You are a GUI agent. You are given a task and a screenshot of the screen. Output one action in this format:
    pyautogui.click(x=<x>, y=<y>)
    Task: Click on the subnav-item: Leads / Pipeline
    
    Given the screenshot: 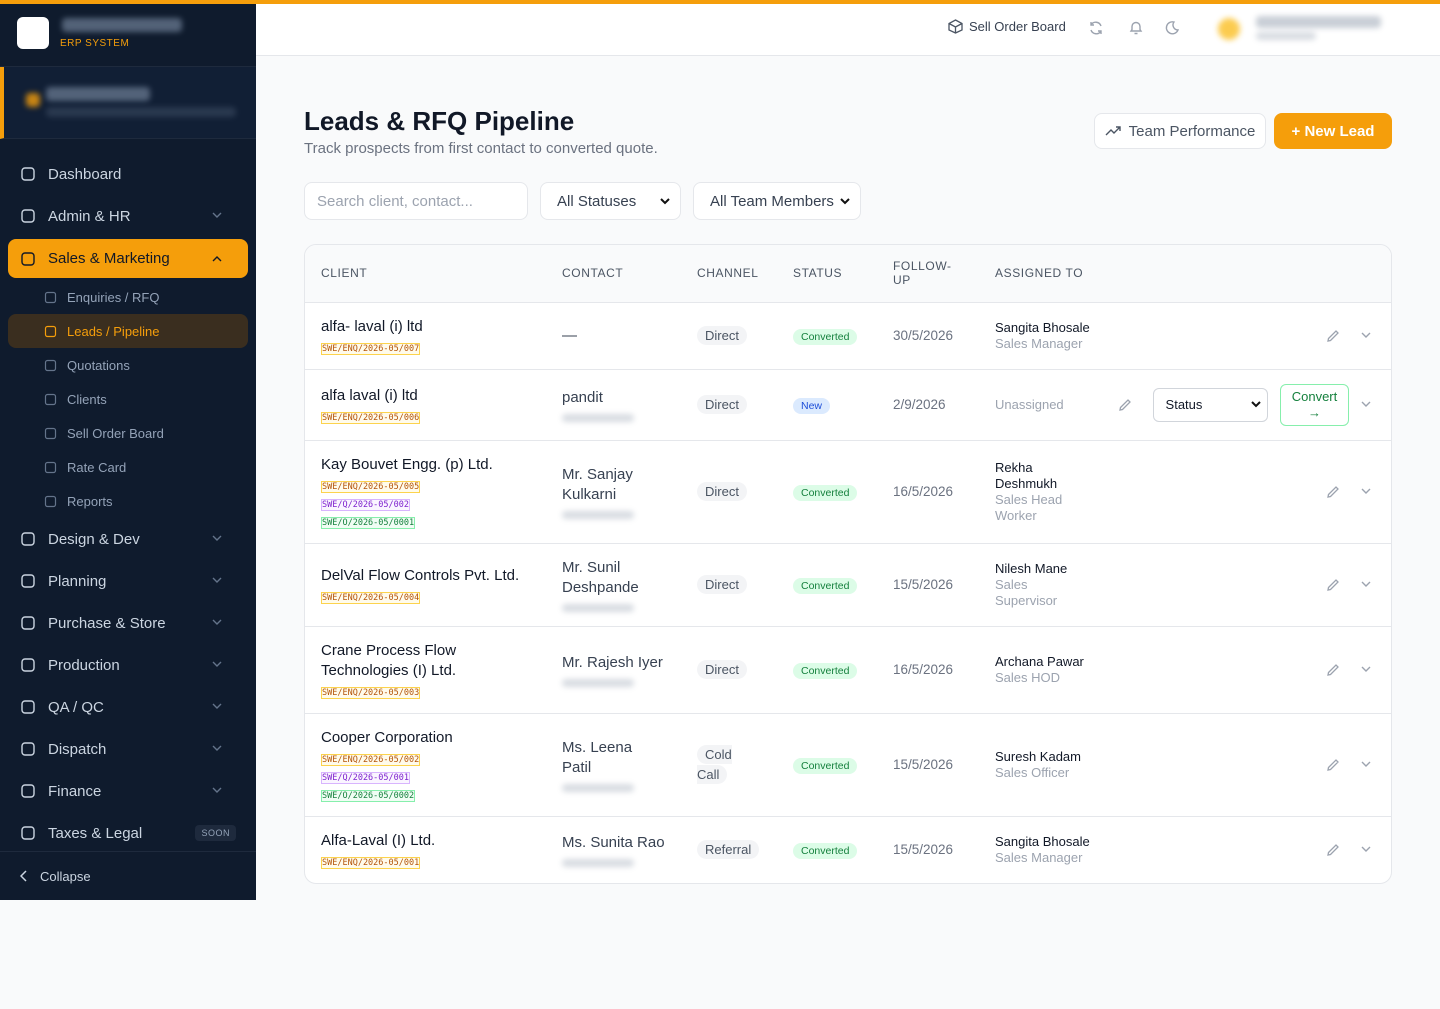 What is the action you would take?
    pyautogui.click(x=128, y=331)
    